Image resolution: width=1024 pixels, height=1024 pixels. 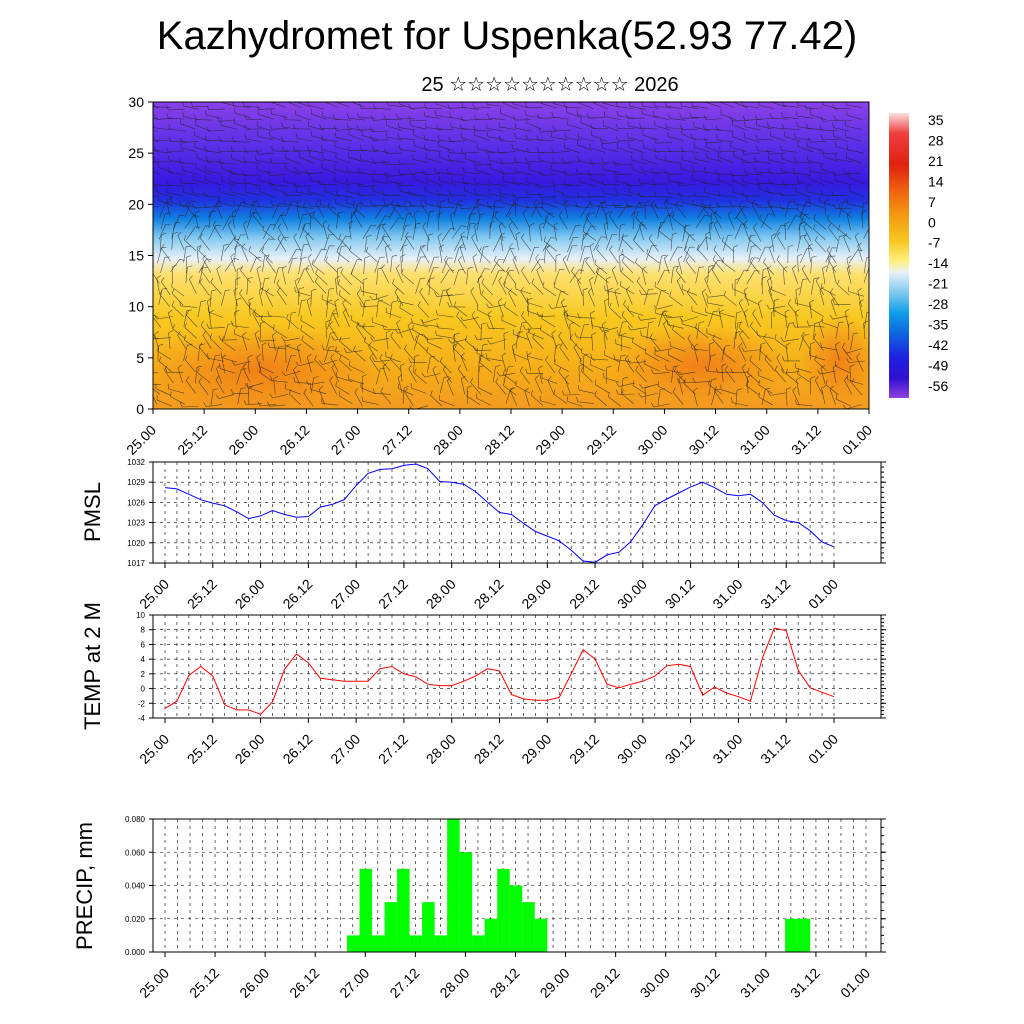 I want to click on colorbar-gradient, so click(x=899, y=255).